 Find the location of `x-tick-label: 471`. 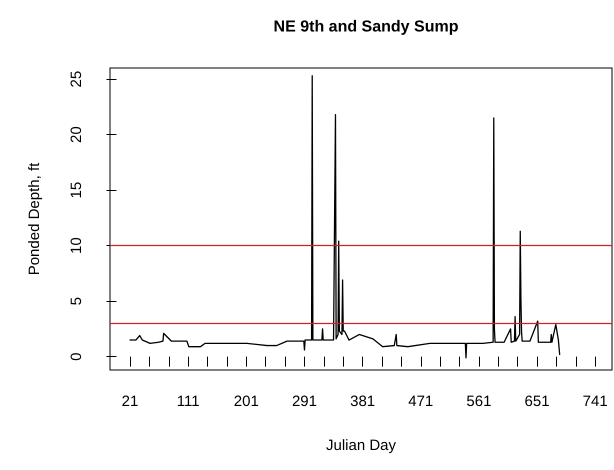

x-tick-label: 471 is located at coordinates (421, 401).